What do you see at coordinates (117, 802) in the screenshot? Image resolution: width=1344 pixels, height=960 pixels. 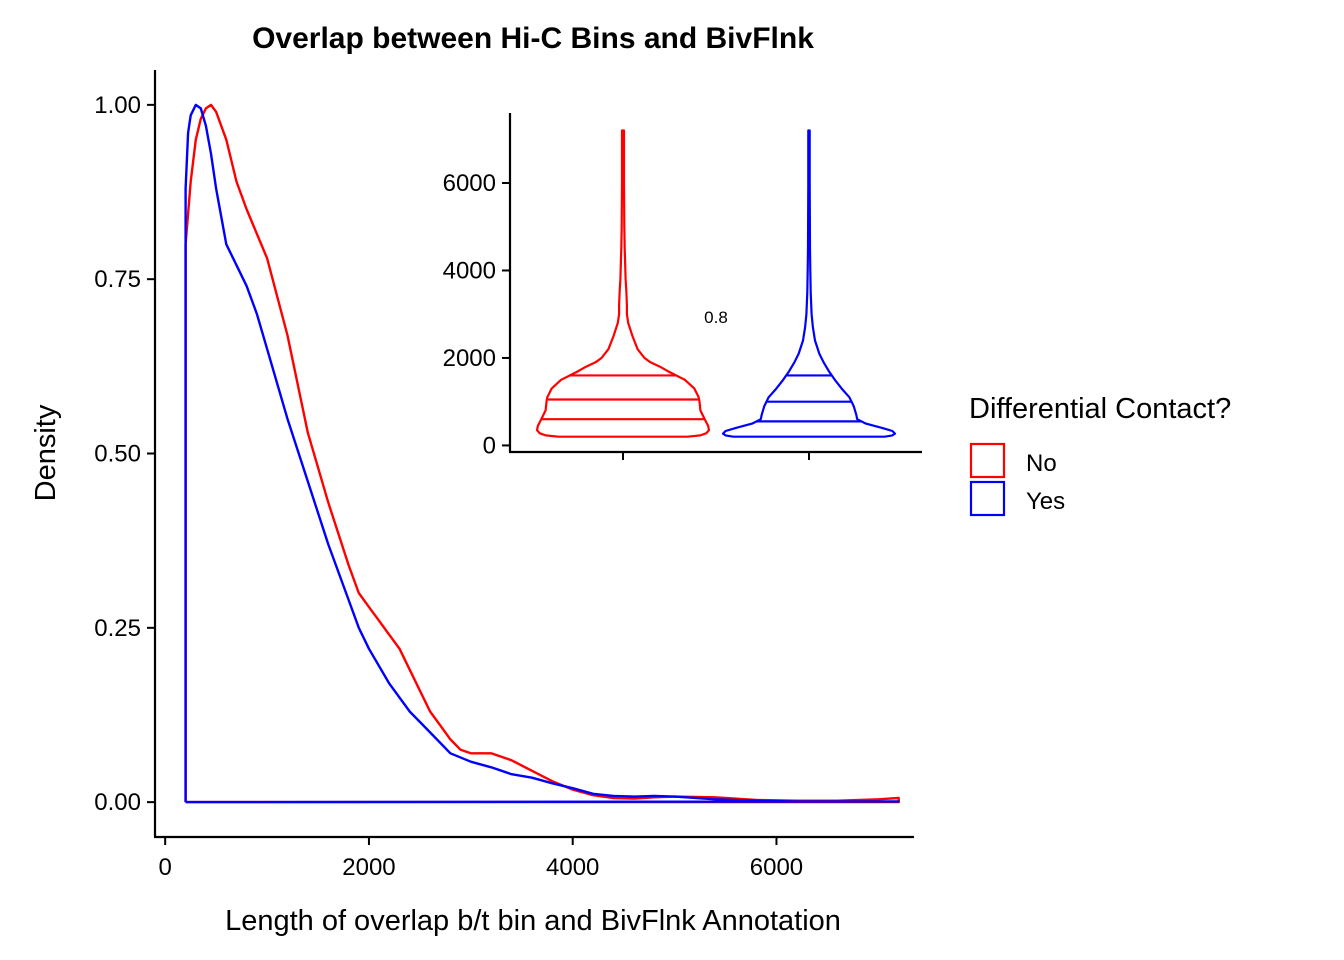 I see `y-tick-label: 0.00` at bounding box center [117, 802].